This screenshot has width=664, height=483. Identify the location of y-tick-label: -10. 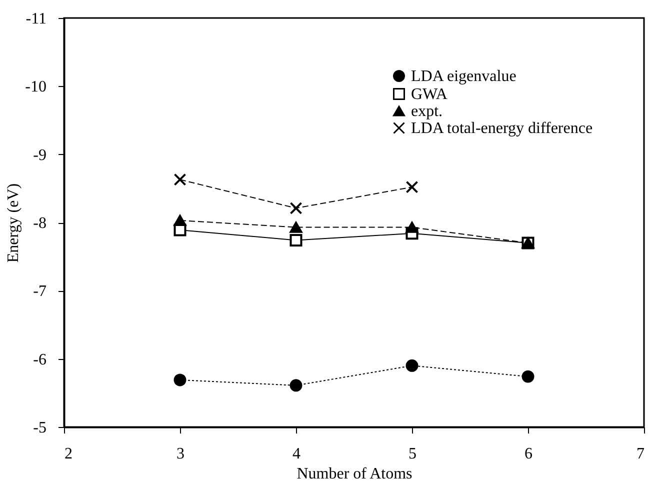
(35, 87).